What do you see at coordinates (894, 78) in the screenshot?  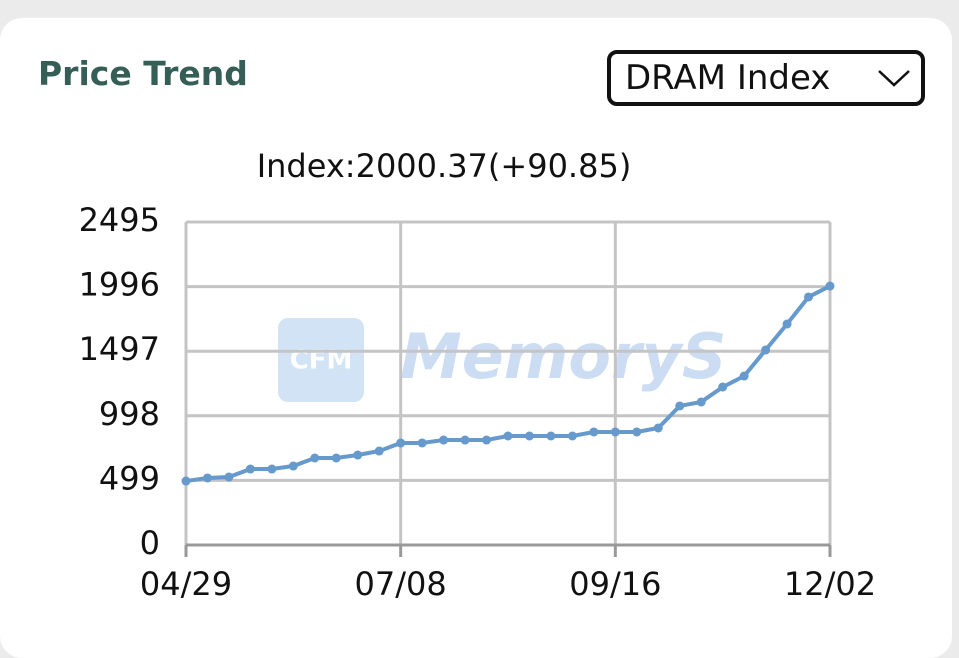 I see `chevron` at bounding box center [894, 78].